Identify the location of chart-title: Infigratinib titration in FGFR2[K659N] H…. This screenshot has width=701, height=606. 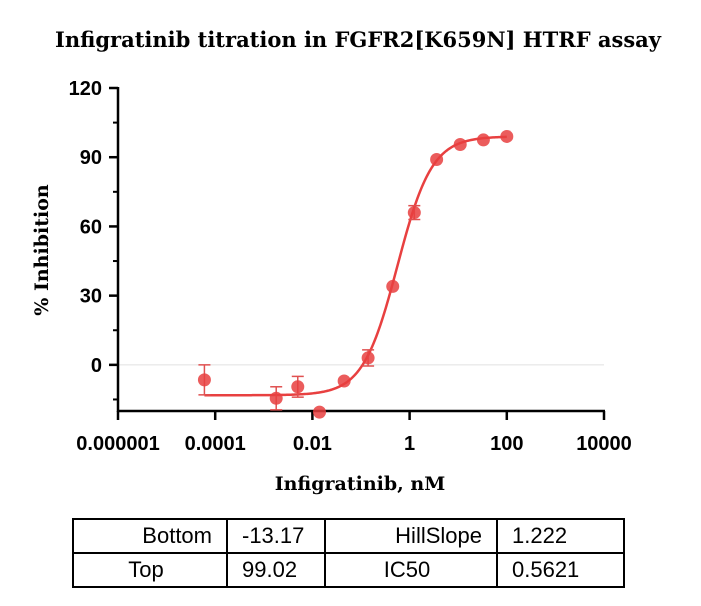
(358, 39).